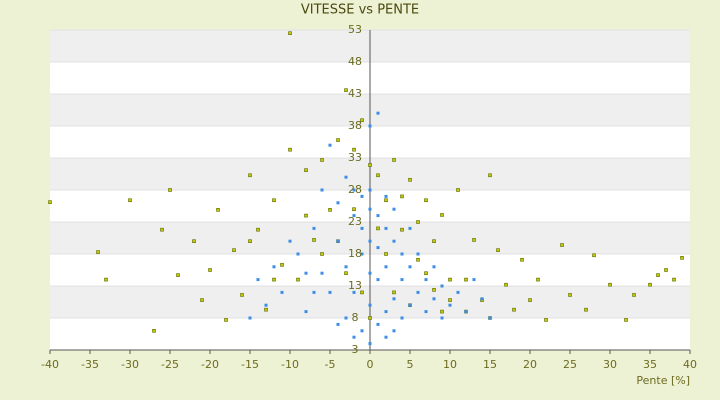 The height and width of the screenshot is (400, 720). I want to click on x-tick-label: 5, so click(410, 364).